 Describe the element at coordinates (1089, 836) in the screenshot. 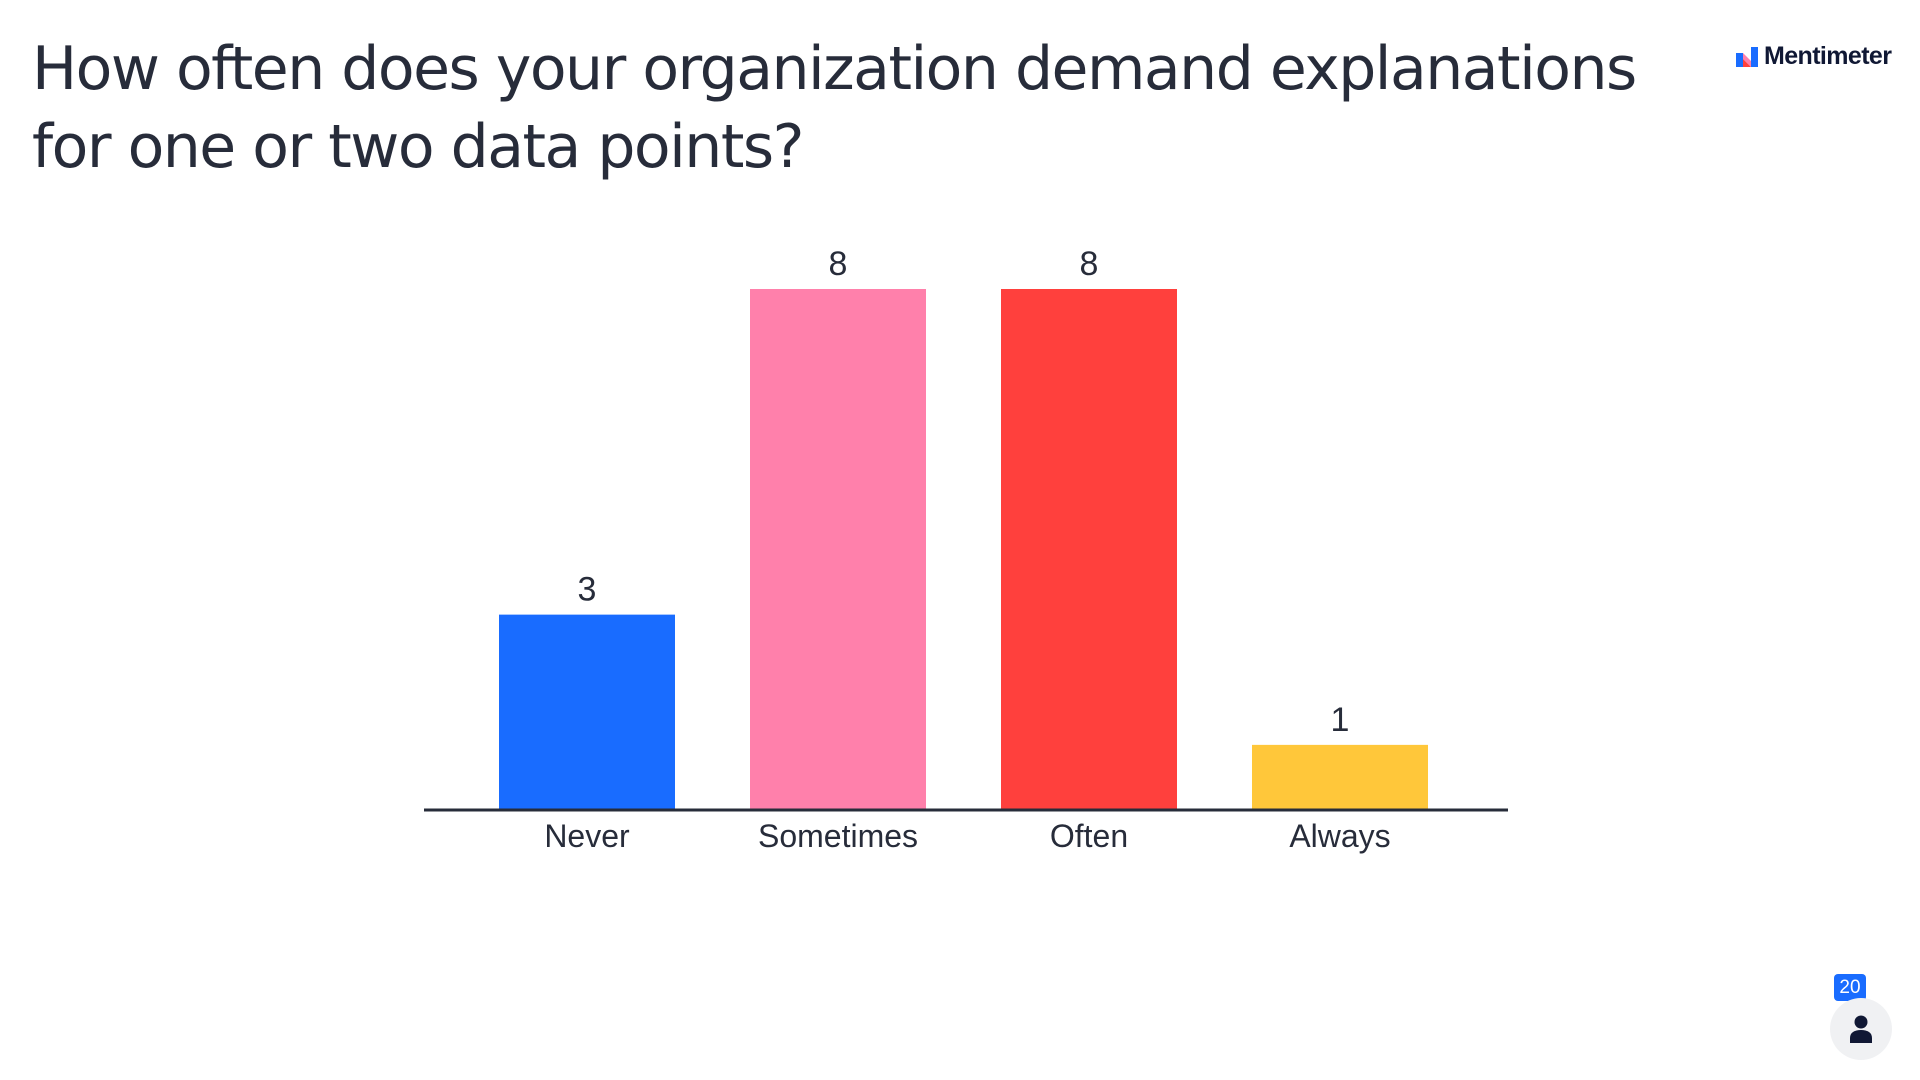

I see `category-label-often: Often` at that location.